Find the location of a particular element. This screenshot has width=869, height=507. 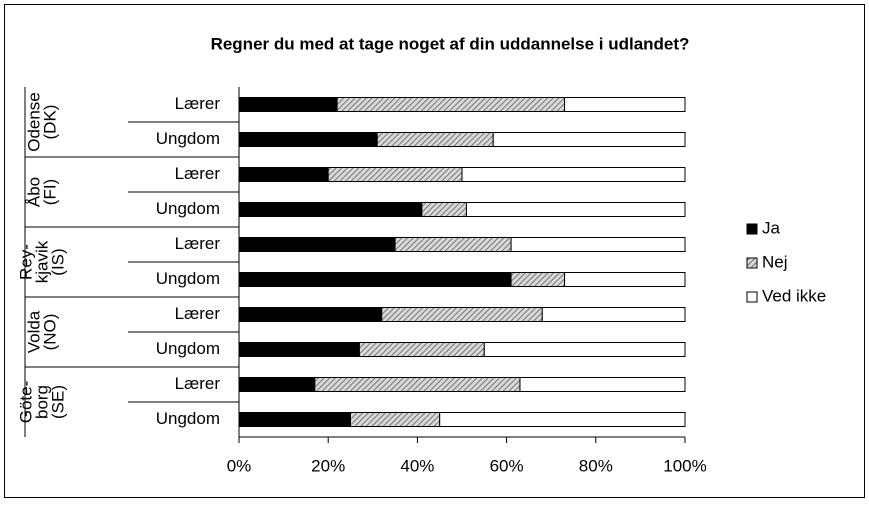

group-label: (SE) is located at coordinates (57, 402).